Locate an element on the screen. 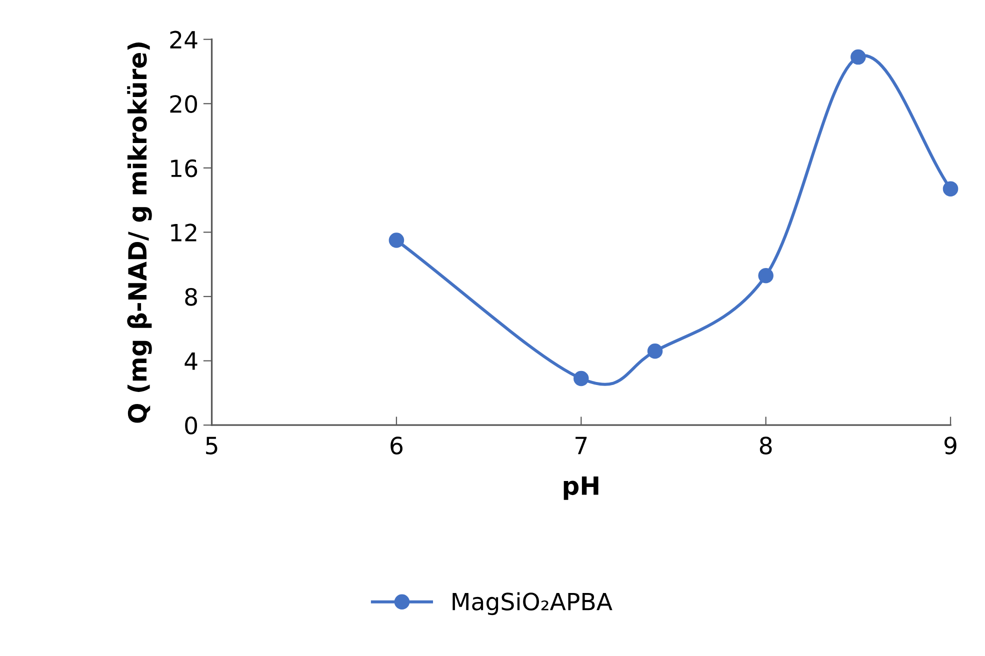 The height and width of the screenshot is (656, 985). x-axis-title: pH is located at coordinates (581, 488).